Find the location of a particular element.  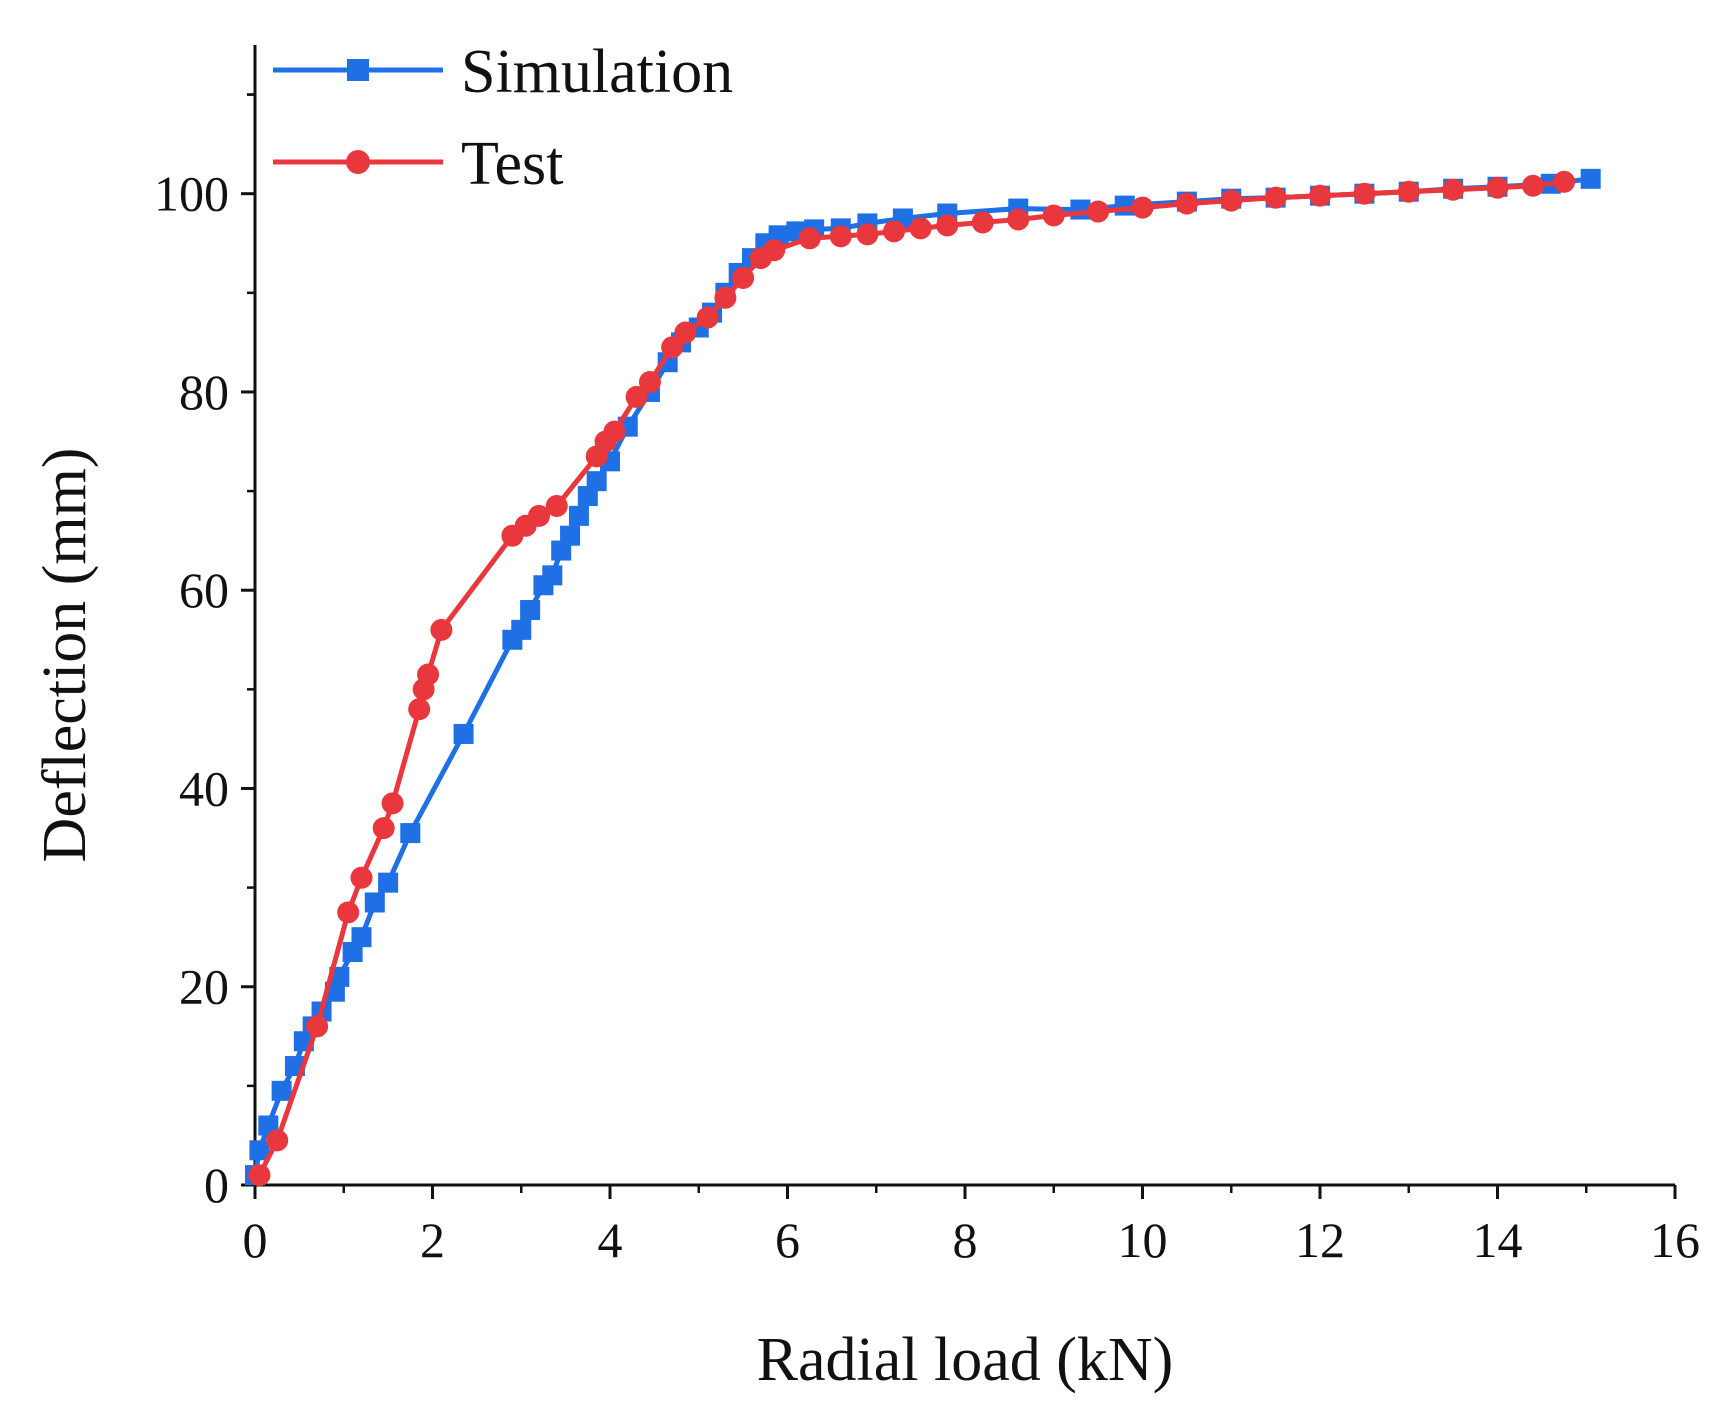

legend-item-simulation: Simulation is located at coordinates (503, 72).